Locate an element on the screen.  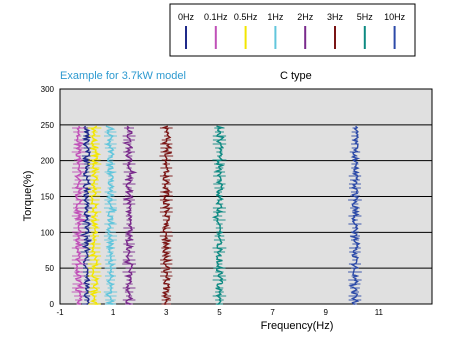
series-1Hz is located at coordinates (110, 215).